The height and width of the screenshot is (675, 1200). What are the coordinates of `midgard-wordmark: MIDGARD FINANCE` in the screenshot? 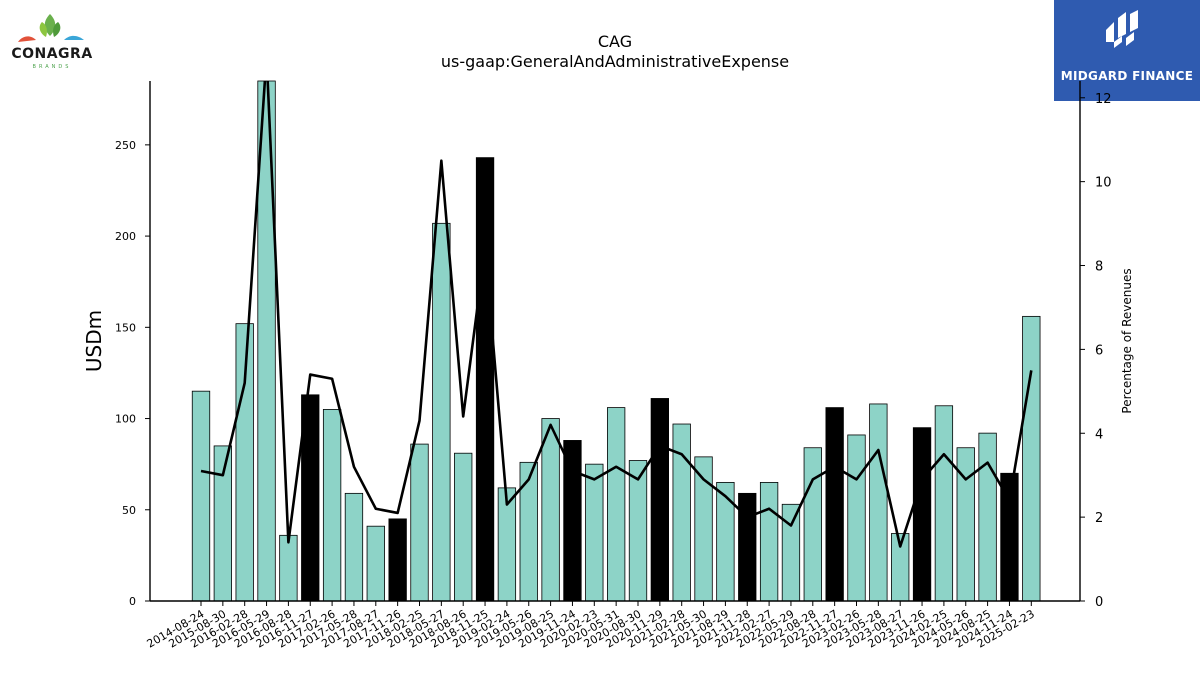 It's located at (1127, 76).